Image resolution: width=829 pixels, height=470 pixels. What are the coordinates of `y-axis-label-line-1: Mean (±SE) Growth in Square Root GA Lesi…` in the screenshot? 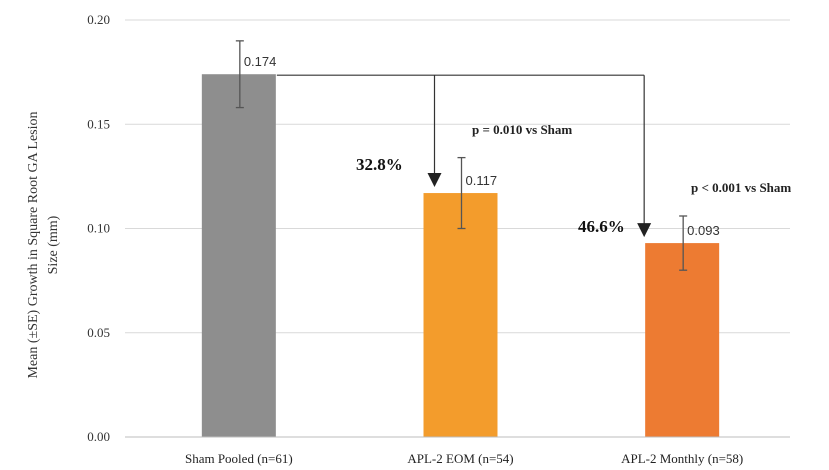 It's located at (33, 244).